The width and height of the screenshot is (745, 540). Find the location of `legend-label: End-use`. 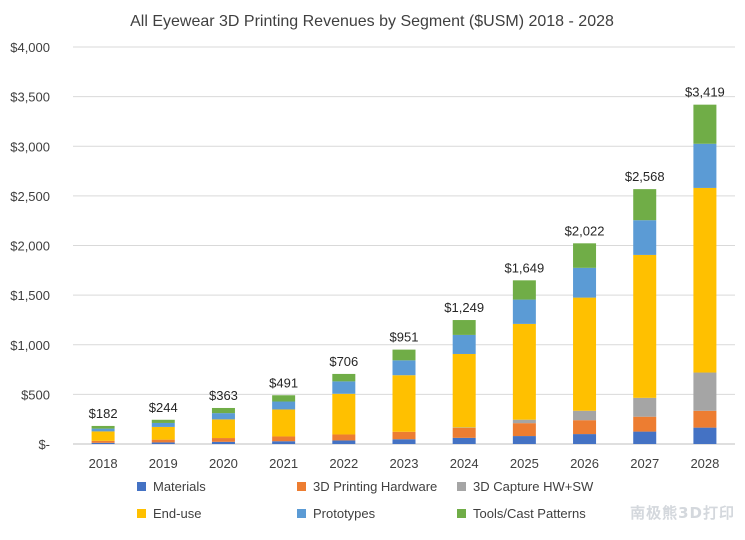

legend-label: End-use is located at coordinates (177, 513).